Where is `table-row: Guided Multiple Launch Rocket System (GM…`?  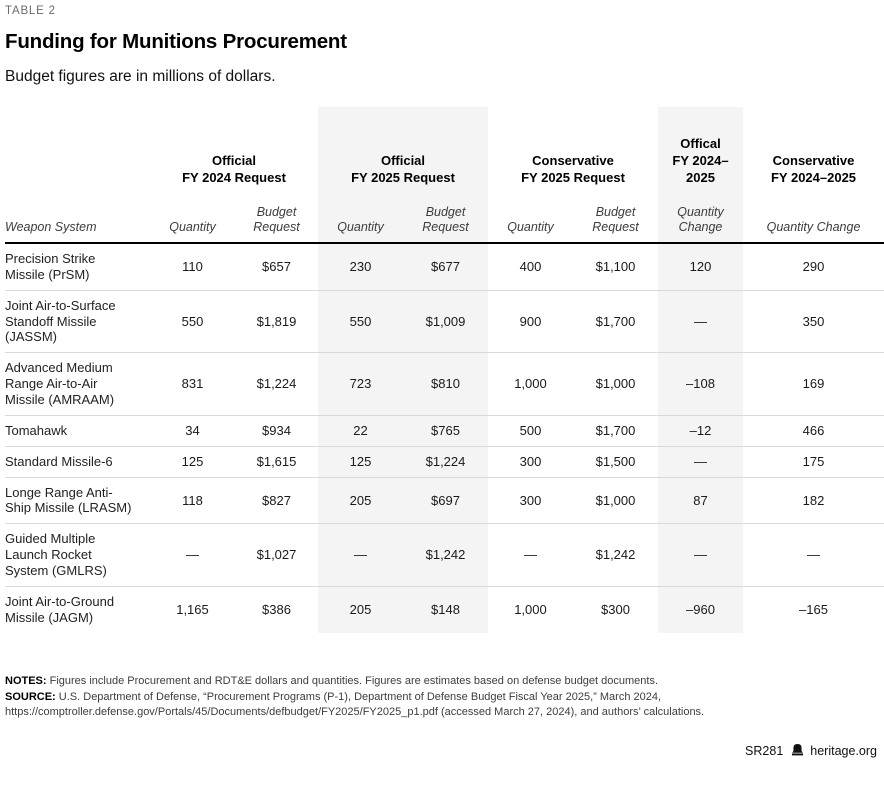 table-row: Guided Multiple Launch Rocket System (GM… is located at coordinates (444, 555).